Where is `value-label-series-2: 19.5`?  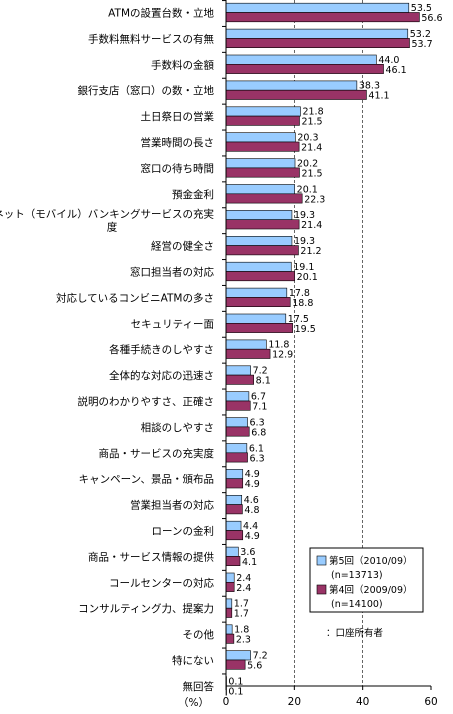
value-label-series-2: 19.5 is located at coordinates (305, 329).